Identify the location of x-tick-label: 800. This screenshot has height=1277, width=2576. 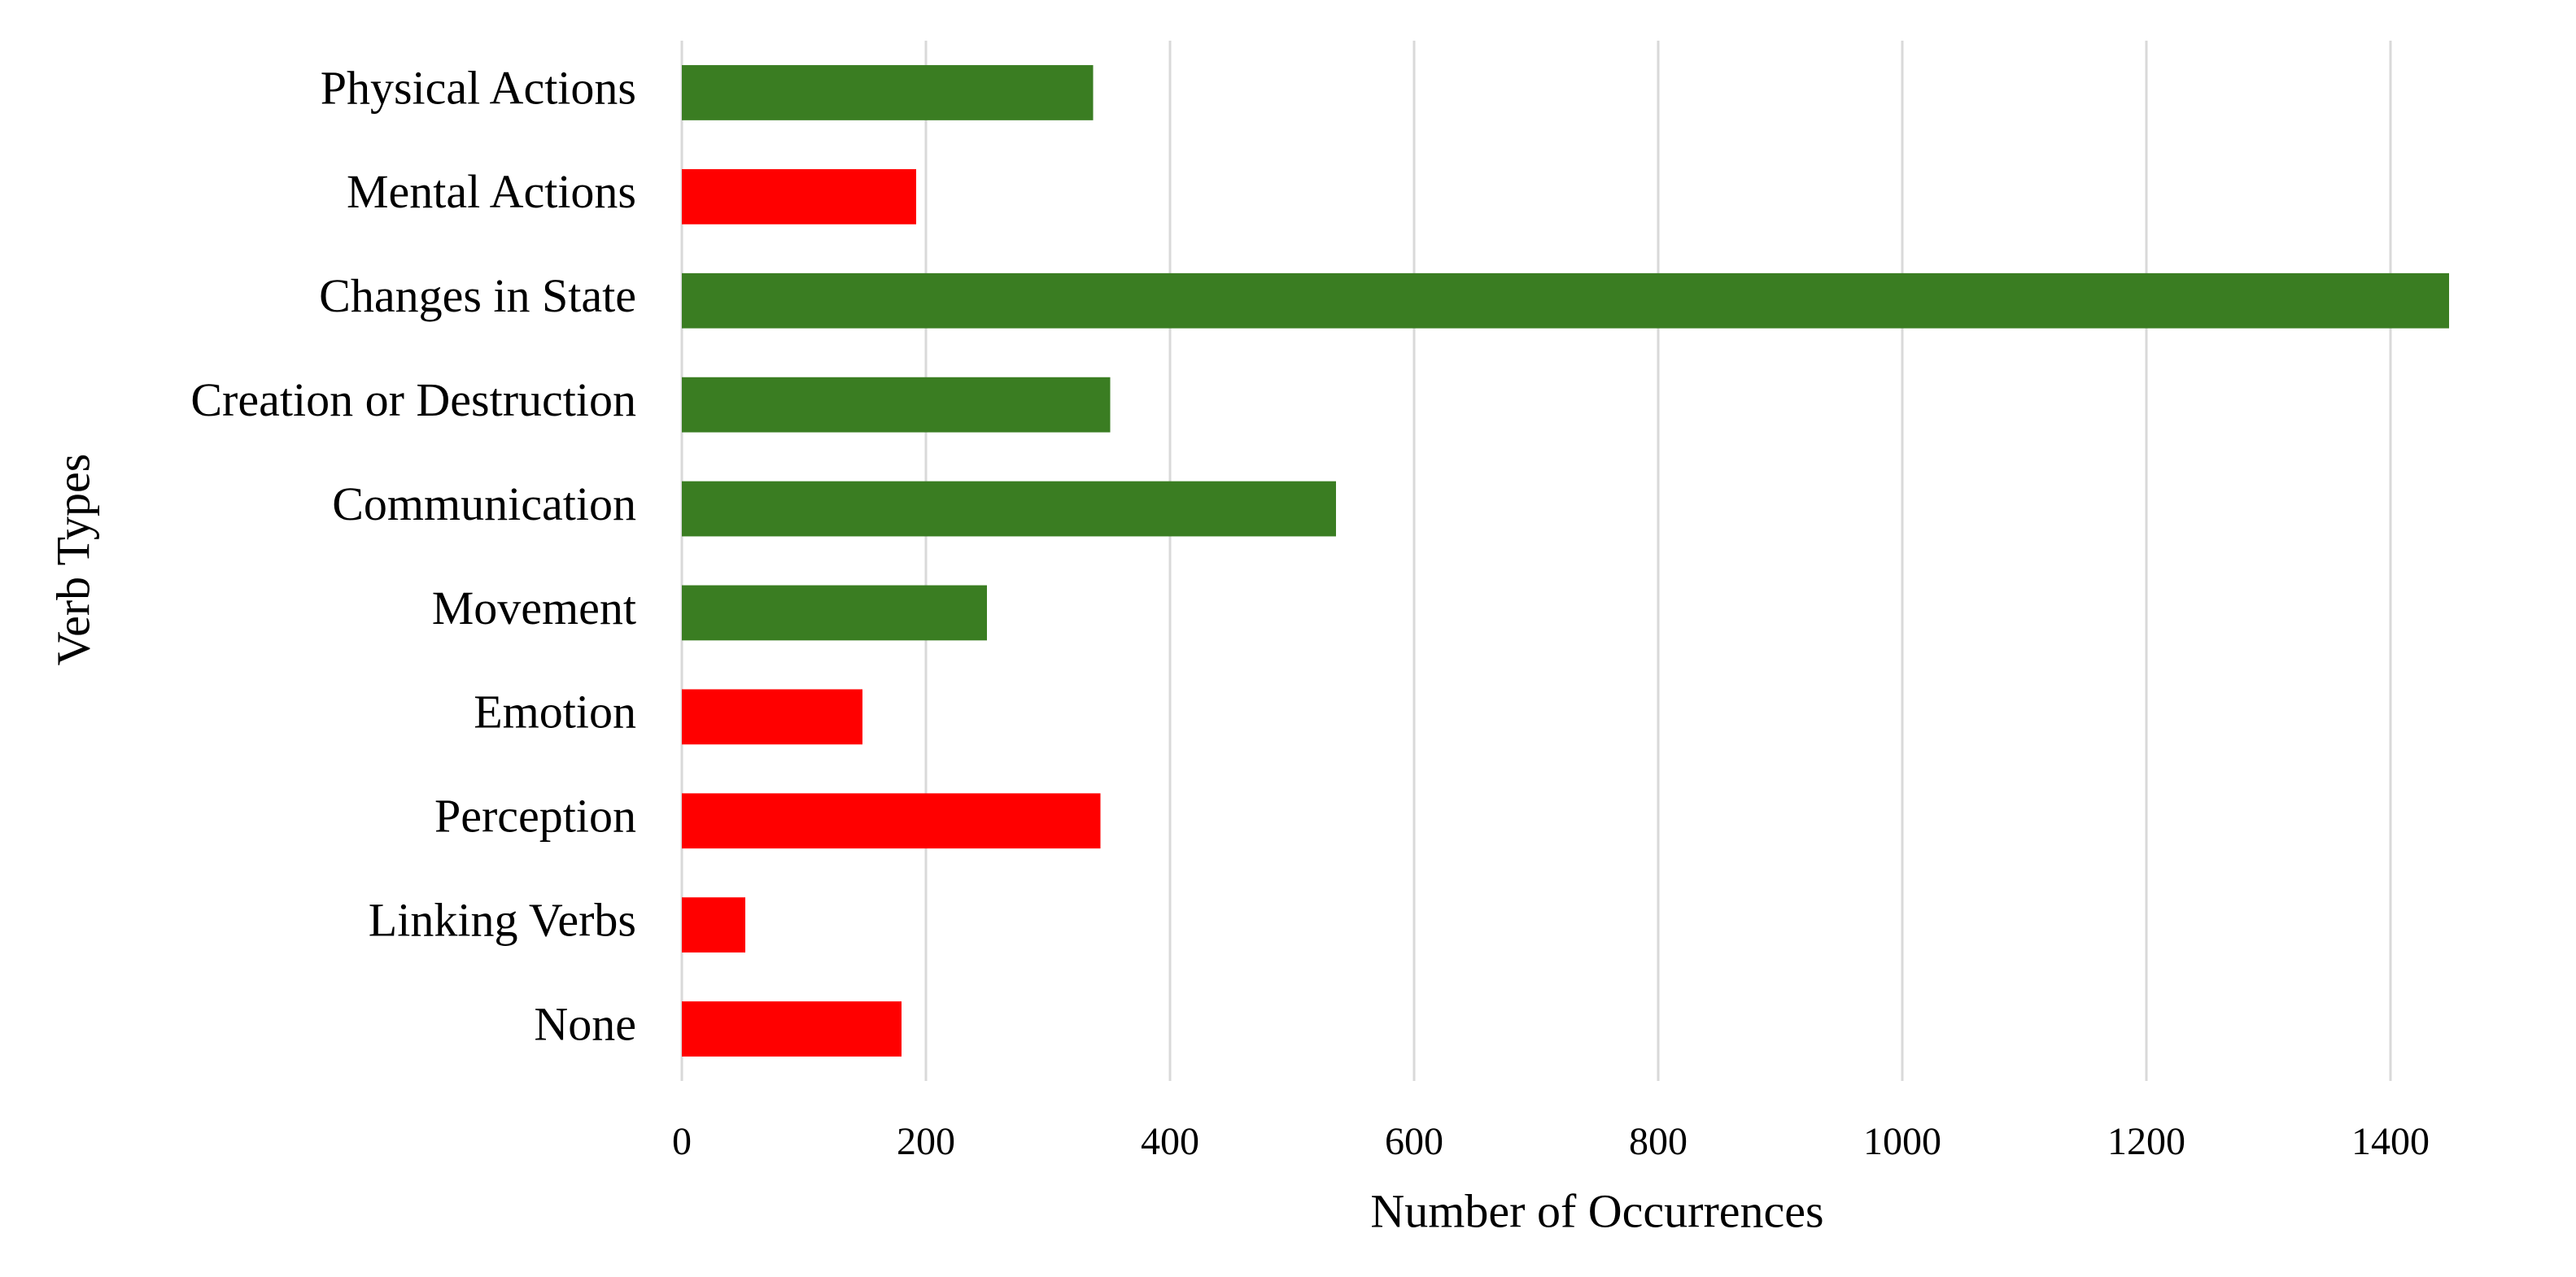
(1658, 1141).